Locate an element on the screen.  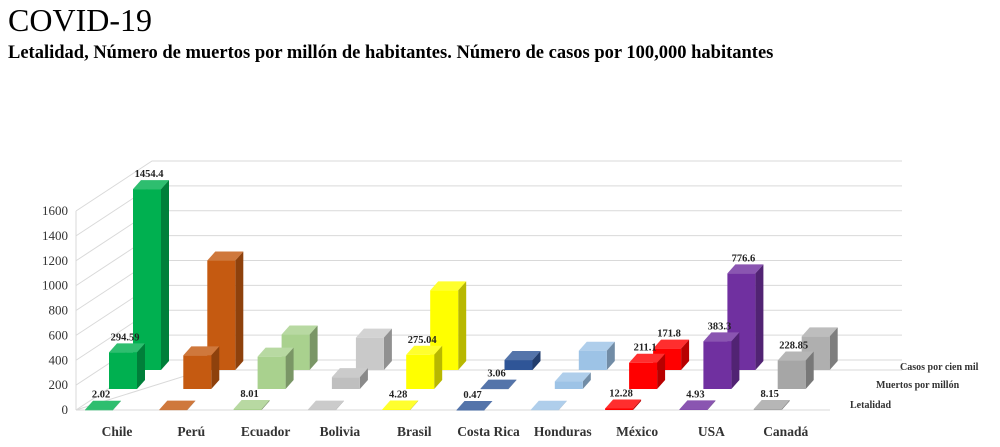
data-label: 3.06 is located at coordinates (496, 374).